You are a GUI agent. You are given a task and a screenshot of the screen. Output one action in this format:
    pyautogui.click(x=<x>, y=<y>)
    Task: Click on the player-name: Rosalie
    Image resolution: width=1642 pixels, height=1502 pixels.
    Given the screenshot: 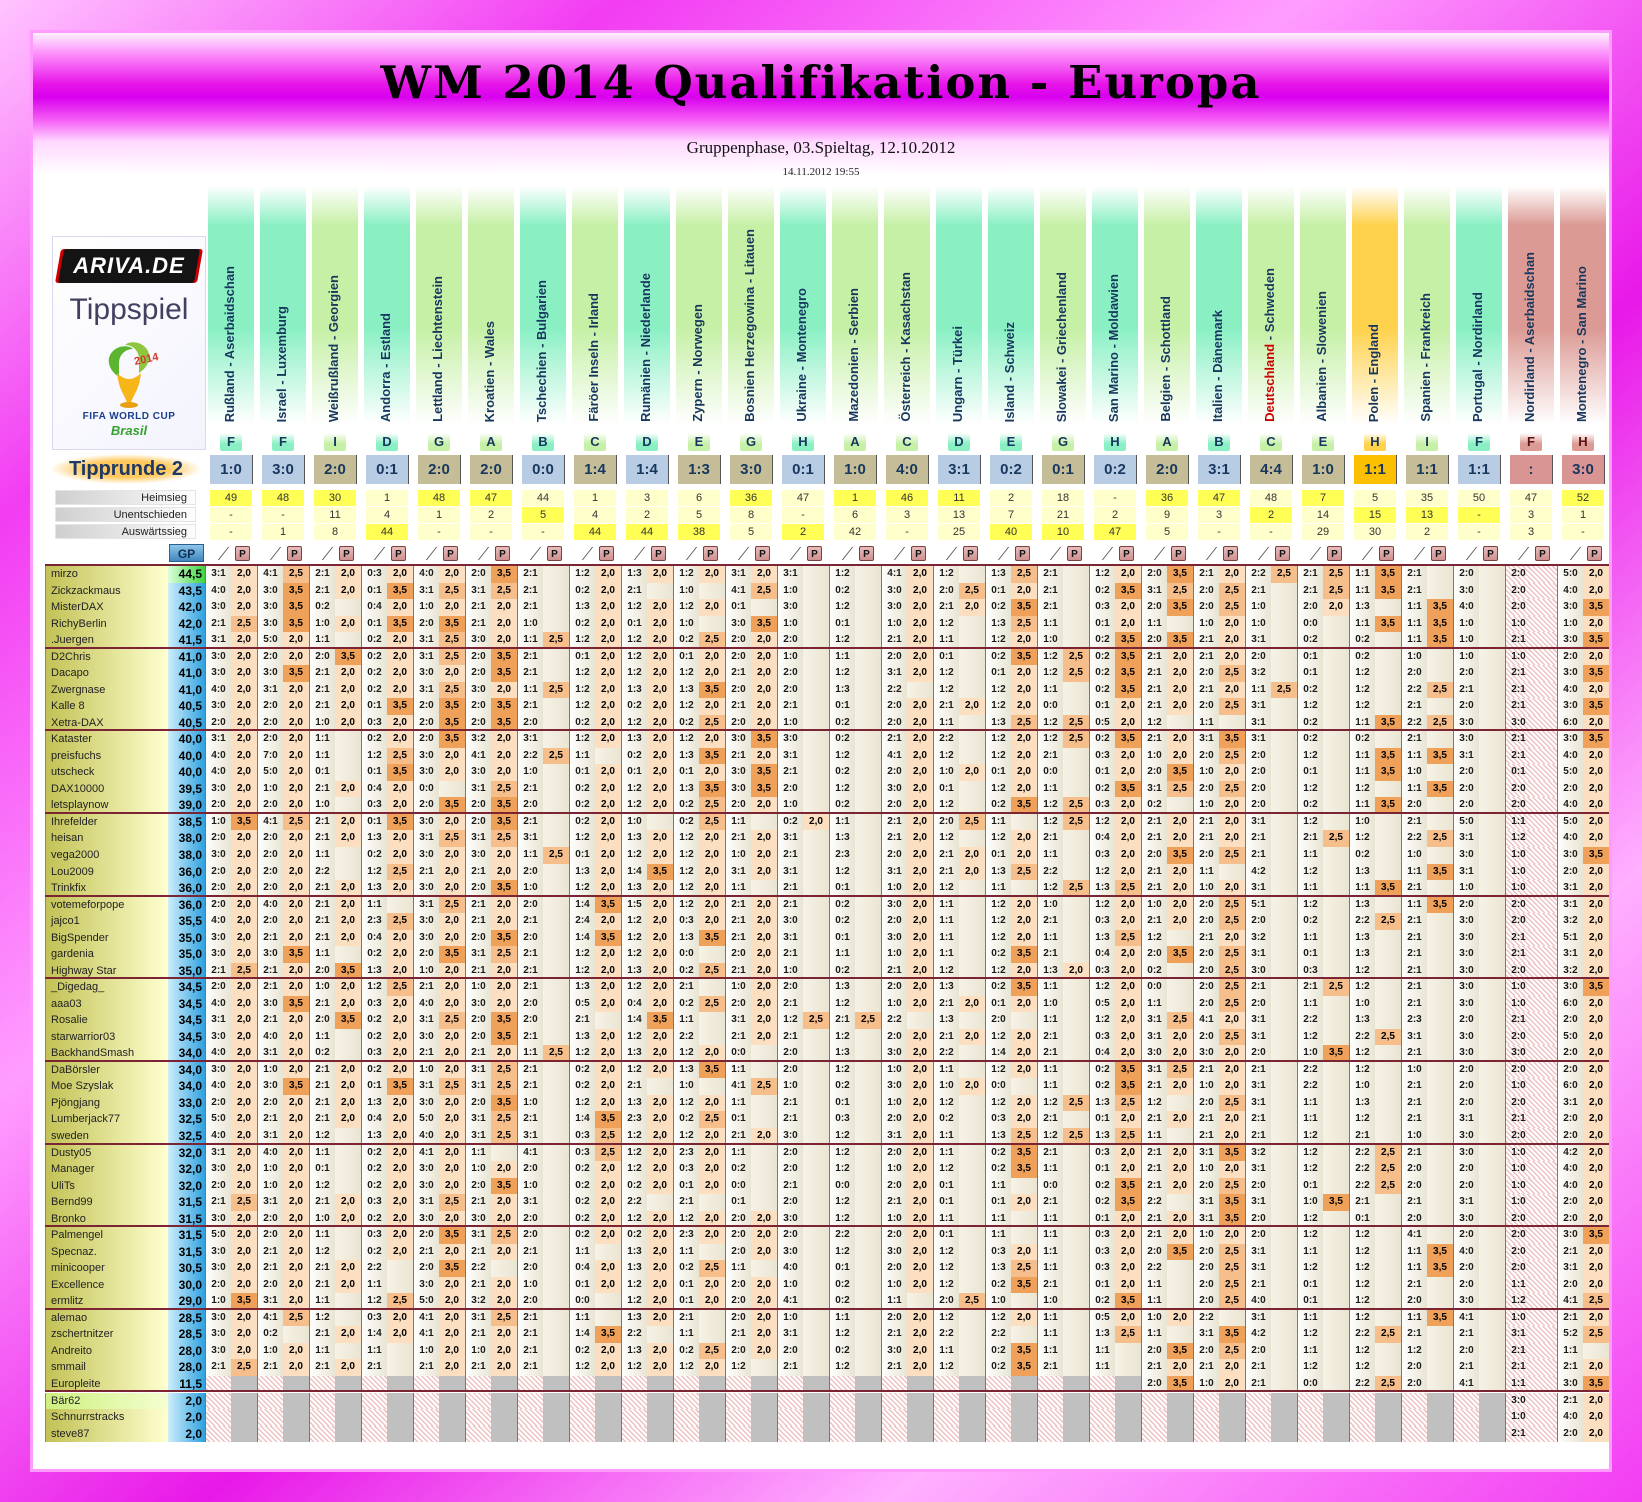 What is the action you would take?
    pyautogui.click(x=106, y=1020)
    